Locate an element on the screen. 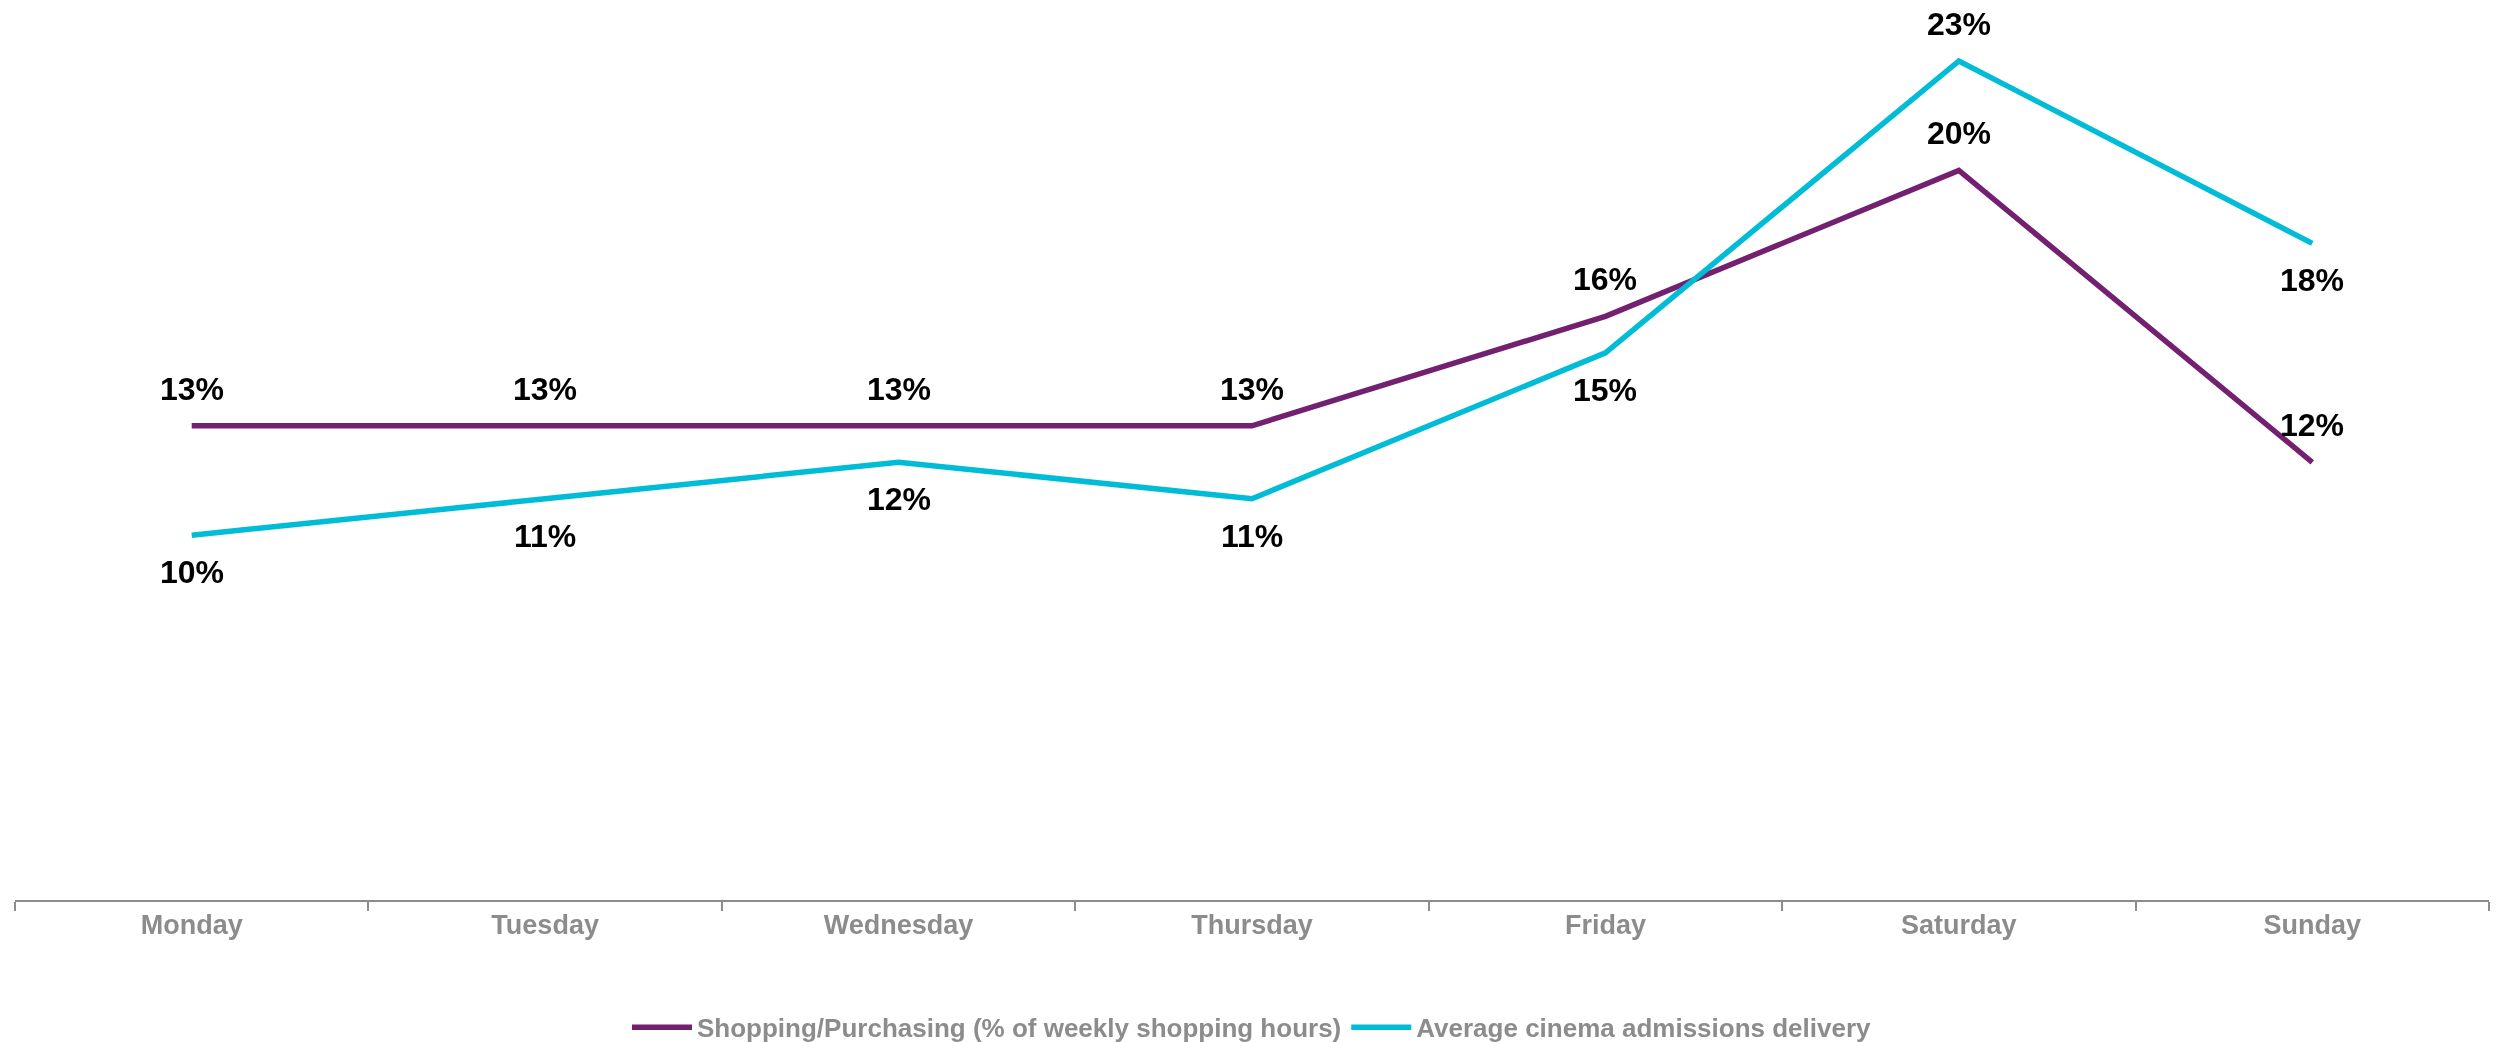 The height and width of the screenshot is (1042, 2503). x-tick-label: Monday is located at coordinates (191, 925).